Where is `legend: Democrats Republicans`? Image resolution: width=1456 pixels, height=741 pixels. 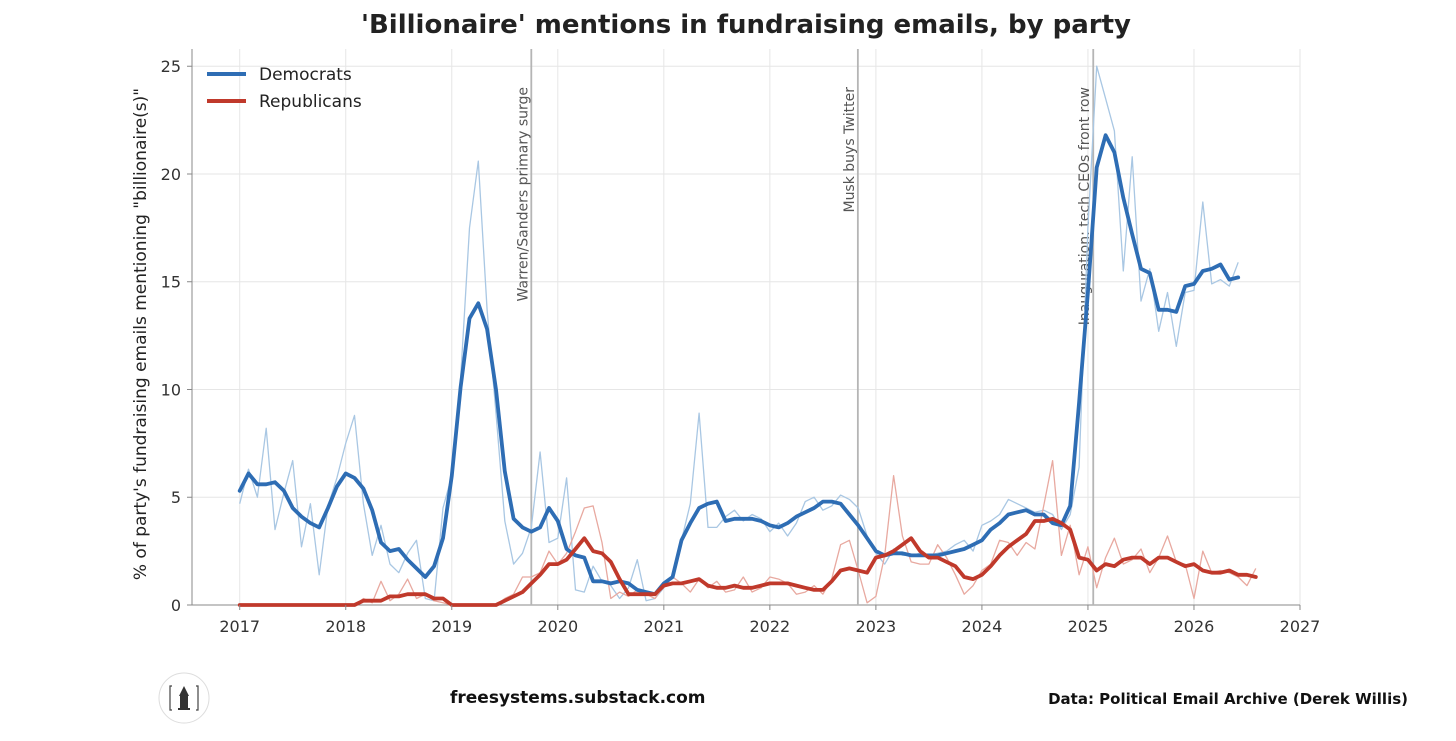 legend: Democrats Republicans is located at coordinates (284, 88).